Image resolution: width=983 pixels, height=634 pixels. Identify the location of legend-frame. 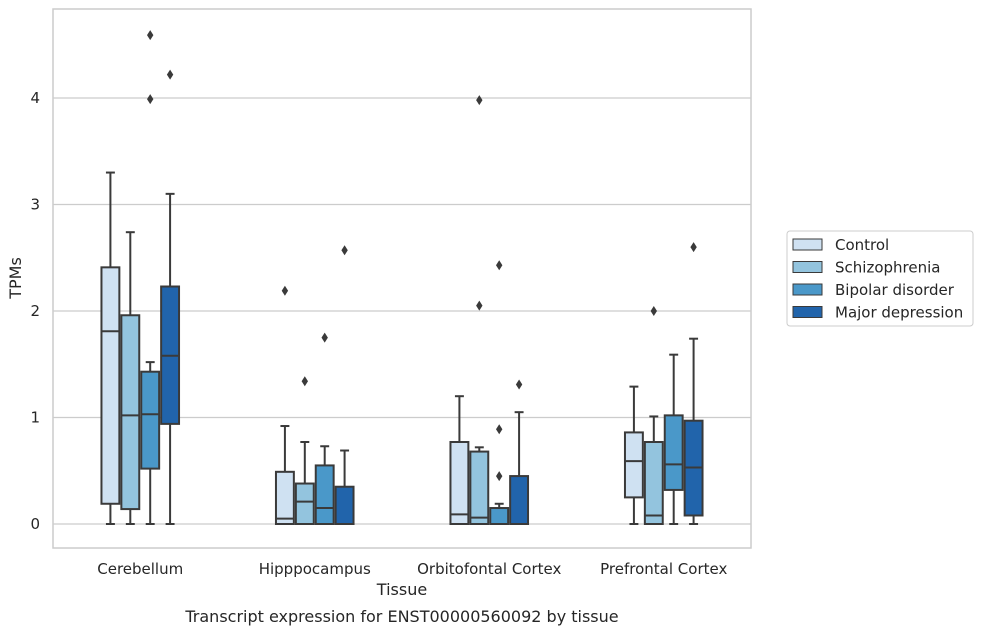
(880, 278).